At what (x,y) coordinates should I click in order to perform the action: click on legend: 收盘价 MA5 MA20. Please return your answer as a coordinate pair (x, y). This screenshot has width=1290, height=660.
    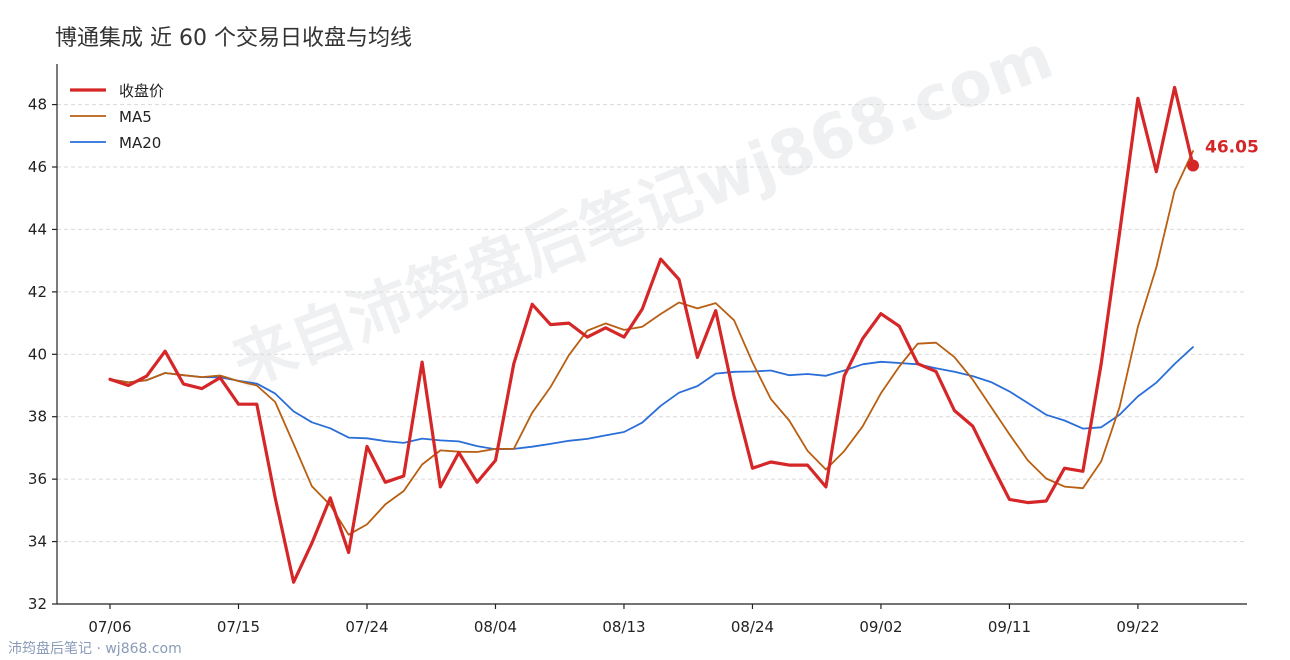
    Looking at the image, I should click on (117, 117).